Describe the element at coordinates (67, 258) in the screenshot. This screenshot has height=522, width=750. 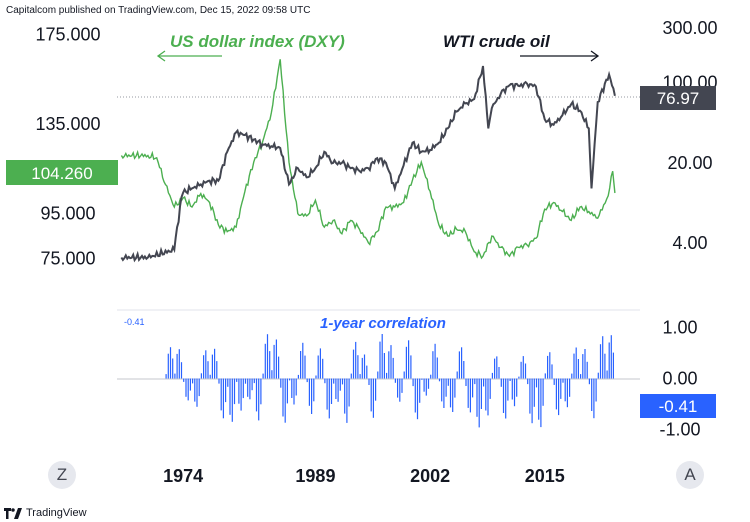
I see `left-tick-label: 75.000` at that location.